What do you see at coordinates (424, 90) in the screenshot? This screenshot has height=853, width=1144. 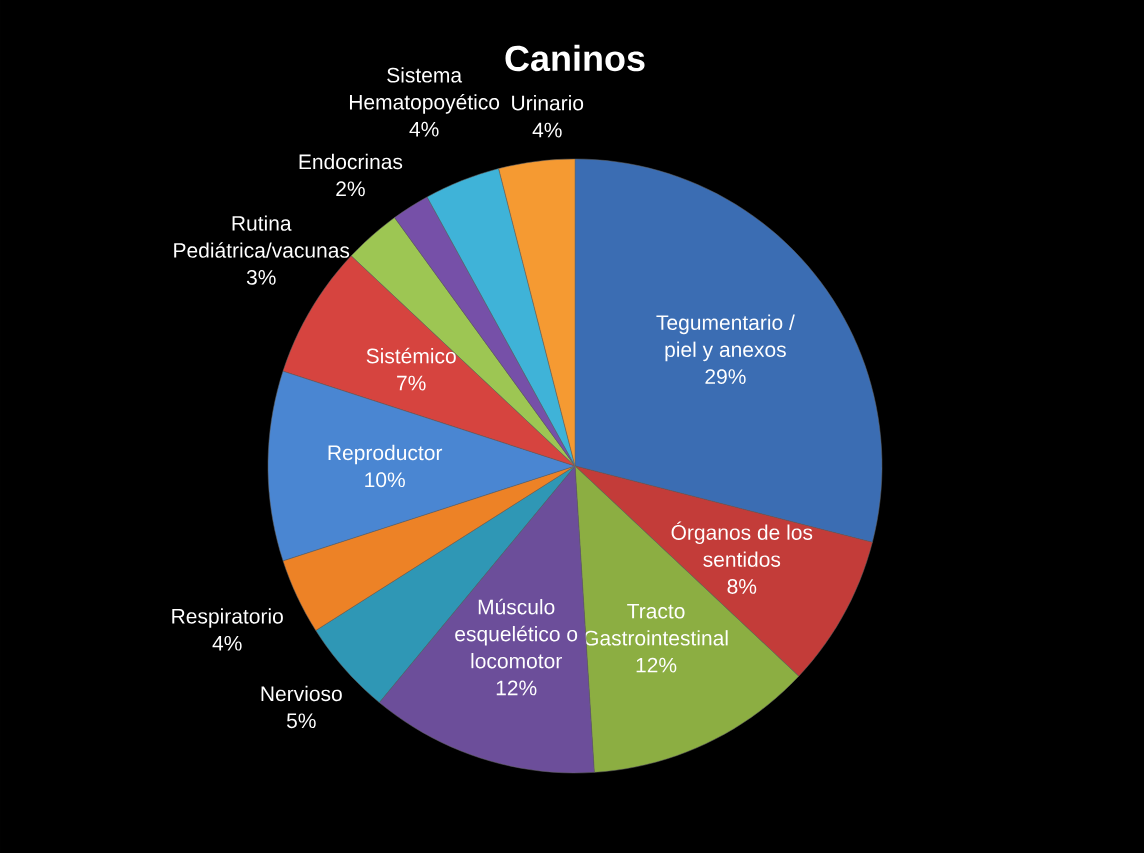 I see `slice-label: Sistema Hematopoyético` at bounding box center [424, 90].